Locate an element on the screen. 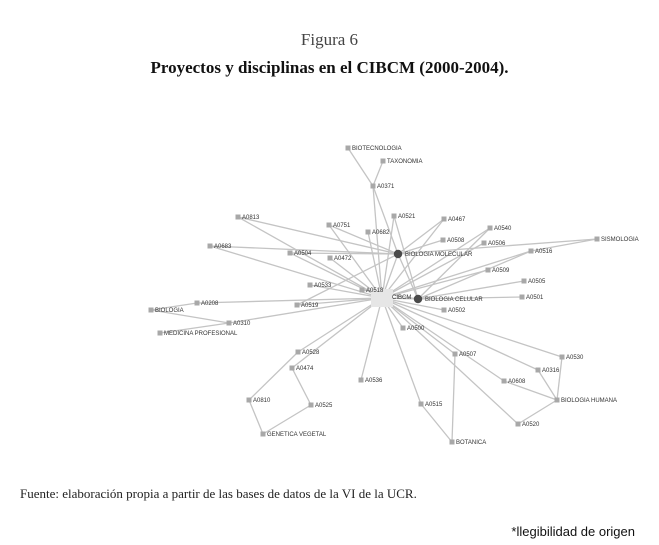 The height and width of the screenshot is (545, 659). edge-A0536-cibcm is located at coordinates (371, 339).